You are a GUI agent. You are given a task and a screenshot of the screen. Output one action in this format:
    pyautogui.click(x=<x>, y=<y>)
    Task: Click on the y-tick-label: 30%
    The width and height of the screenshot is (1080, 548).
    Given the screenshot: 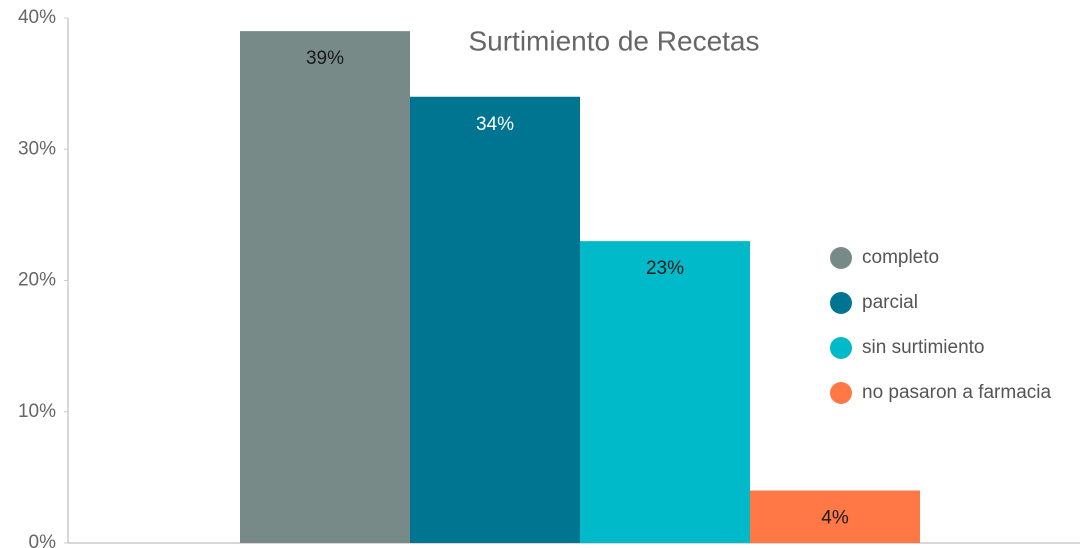 What is the action you would take?
    pyautogui.click(x=37, y=148)
    